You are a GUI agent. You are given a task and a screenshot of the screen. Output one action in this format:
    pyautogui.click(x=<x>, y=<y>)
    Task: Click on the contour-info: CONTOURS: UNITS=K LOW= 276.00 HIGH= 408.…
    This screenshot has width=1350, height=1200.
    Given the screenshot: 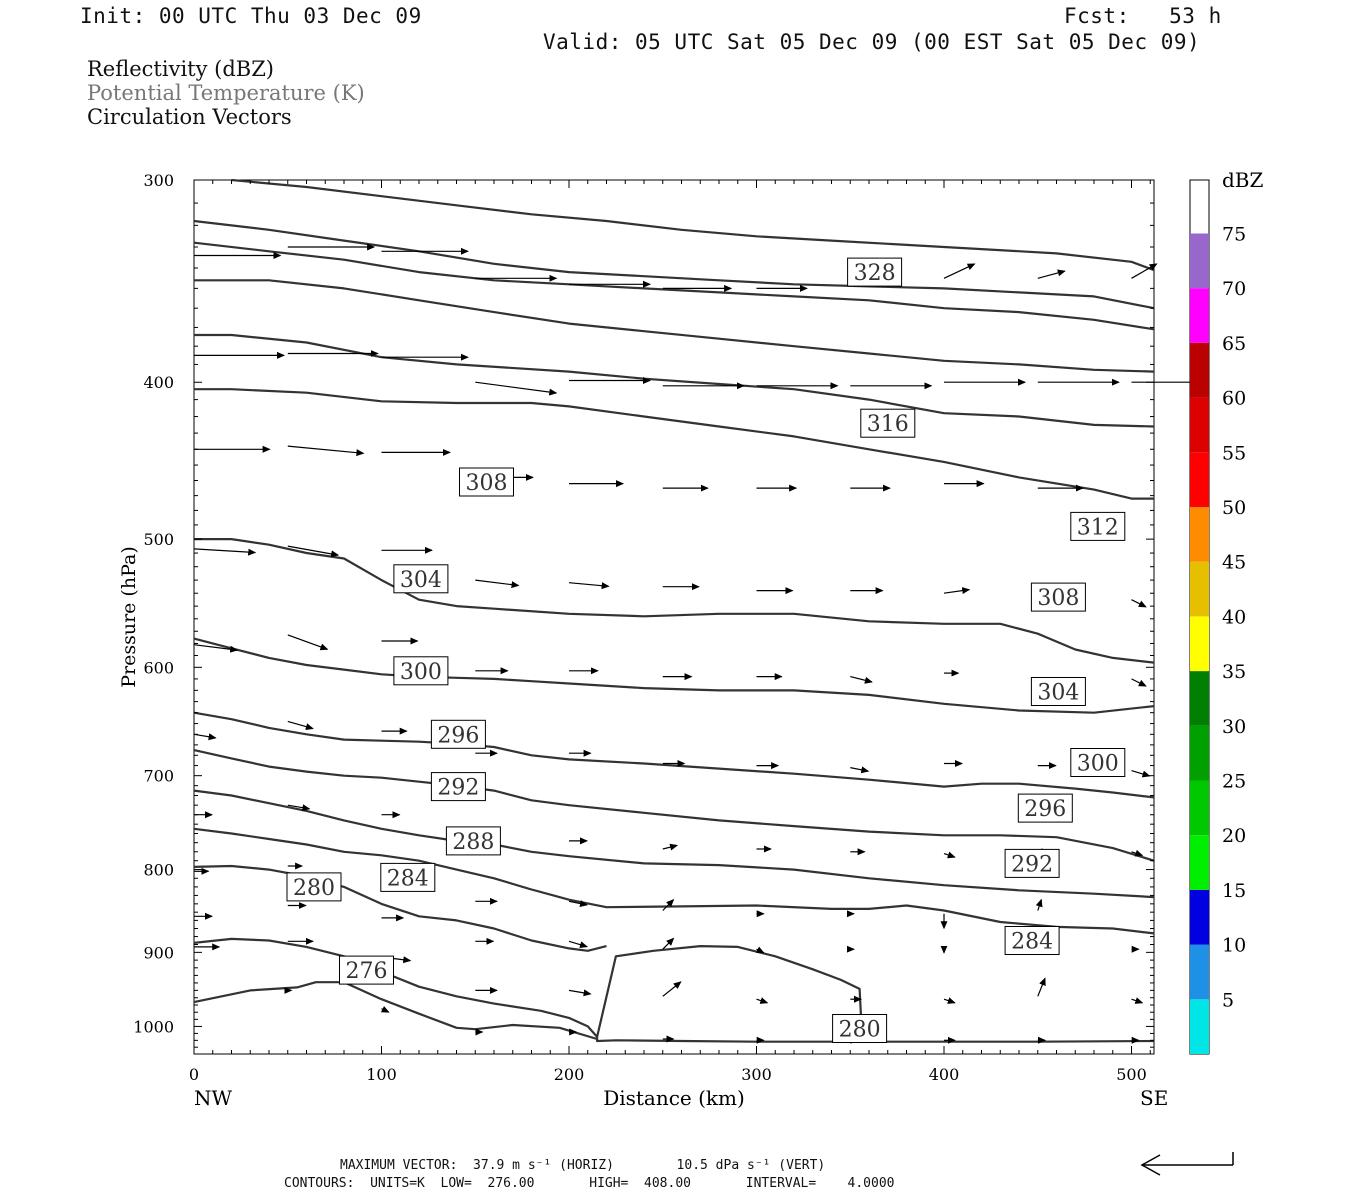 What is the action you would take?
    pyautogui.click(x=589, y=1183)
    